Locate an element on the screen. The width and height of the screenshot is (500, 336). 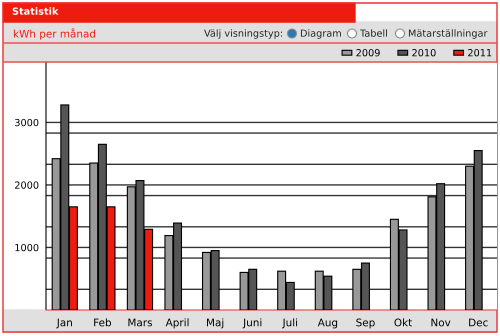
x-tick-label: April is located at coordinates (177, 323).